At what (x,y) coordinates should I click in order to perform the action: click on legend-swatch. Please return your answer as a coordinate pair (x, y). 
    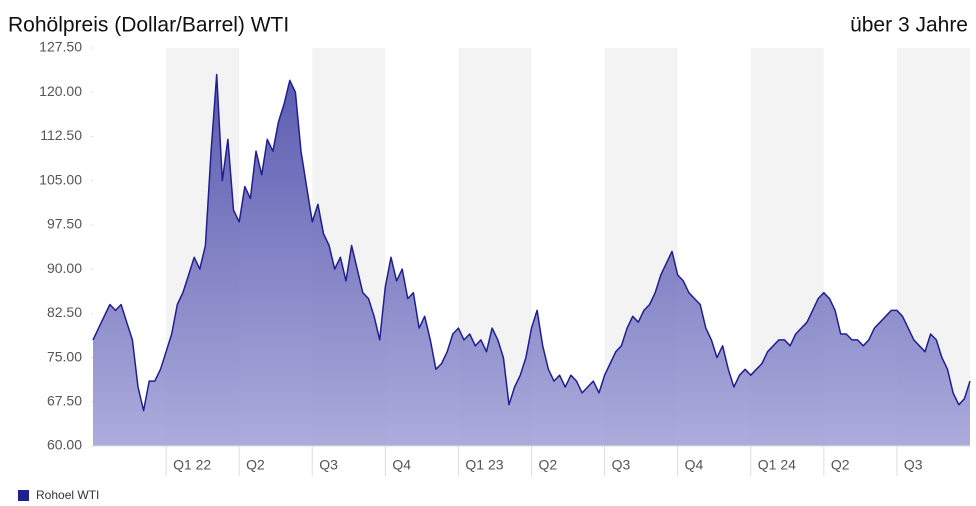
    Looking at the image, I should click on (23, 495).